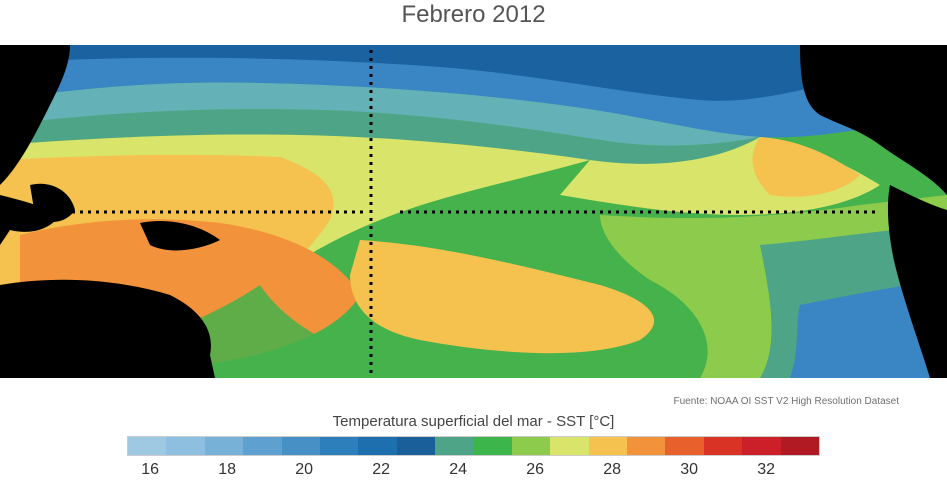 Image resolution: width=947 pixels, height=480 pixels. I want to click on asia-land, so click(35, 115).